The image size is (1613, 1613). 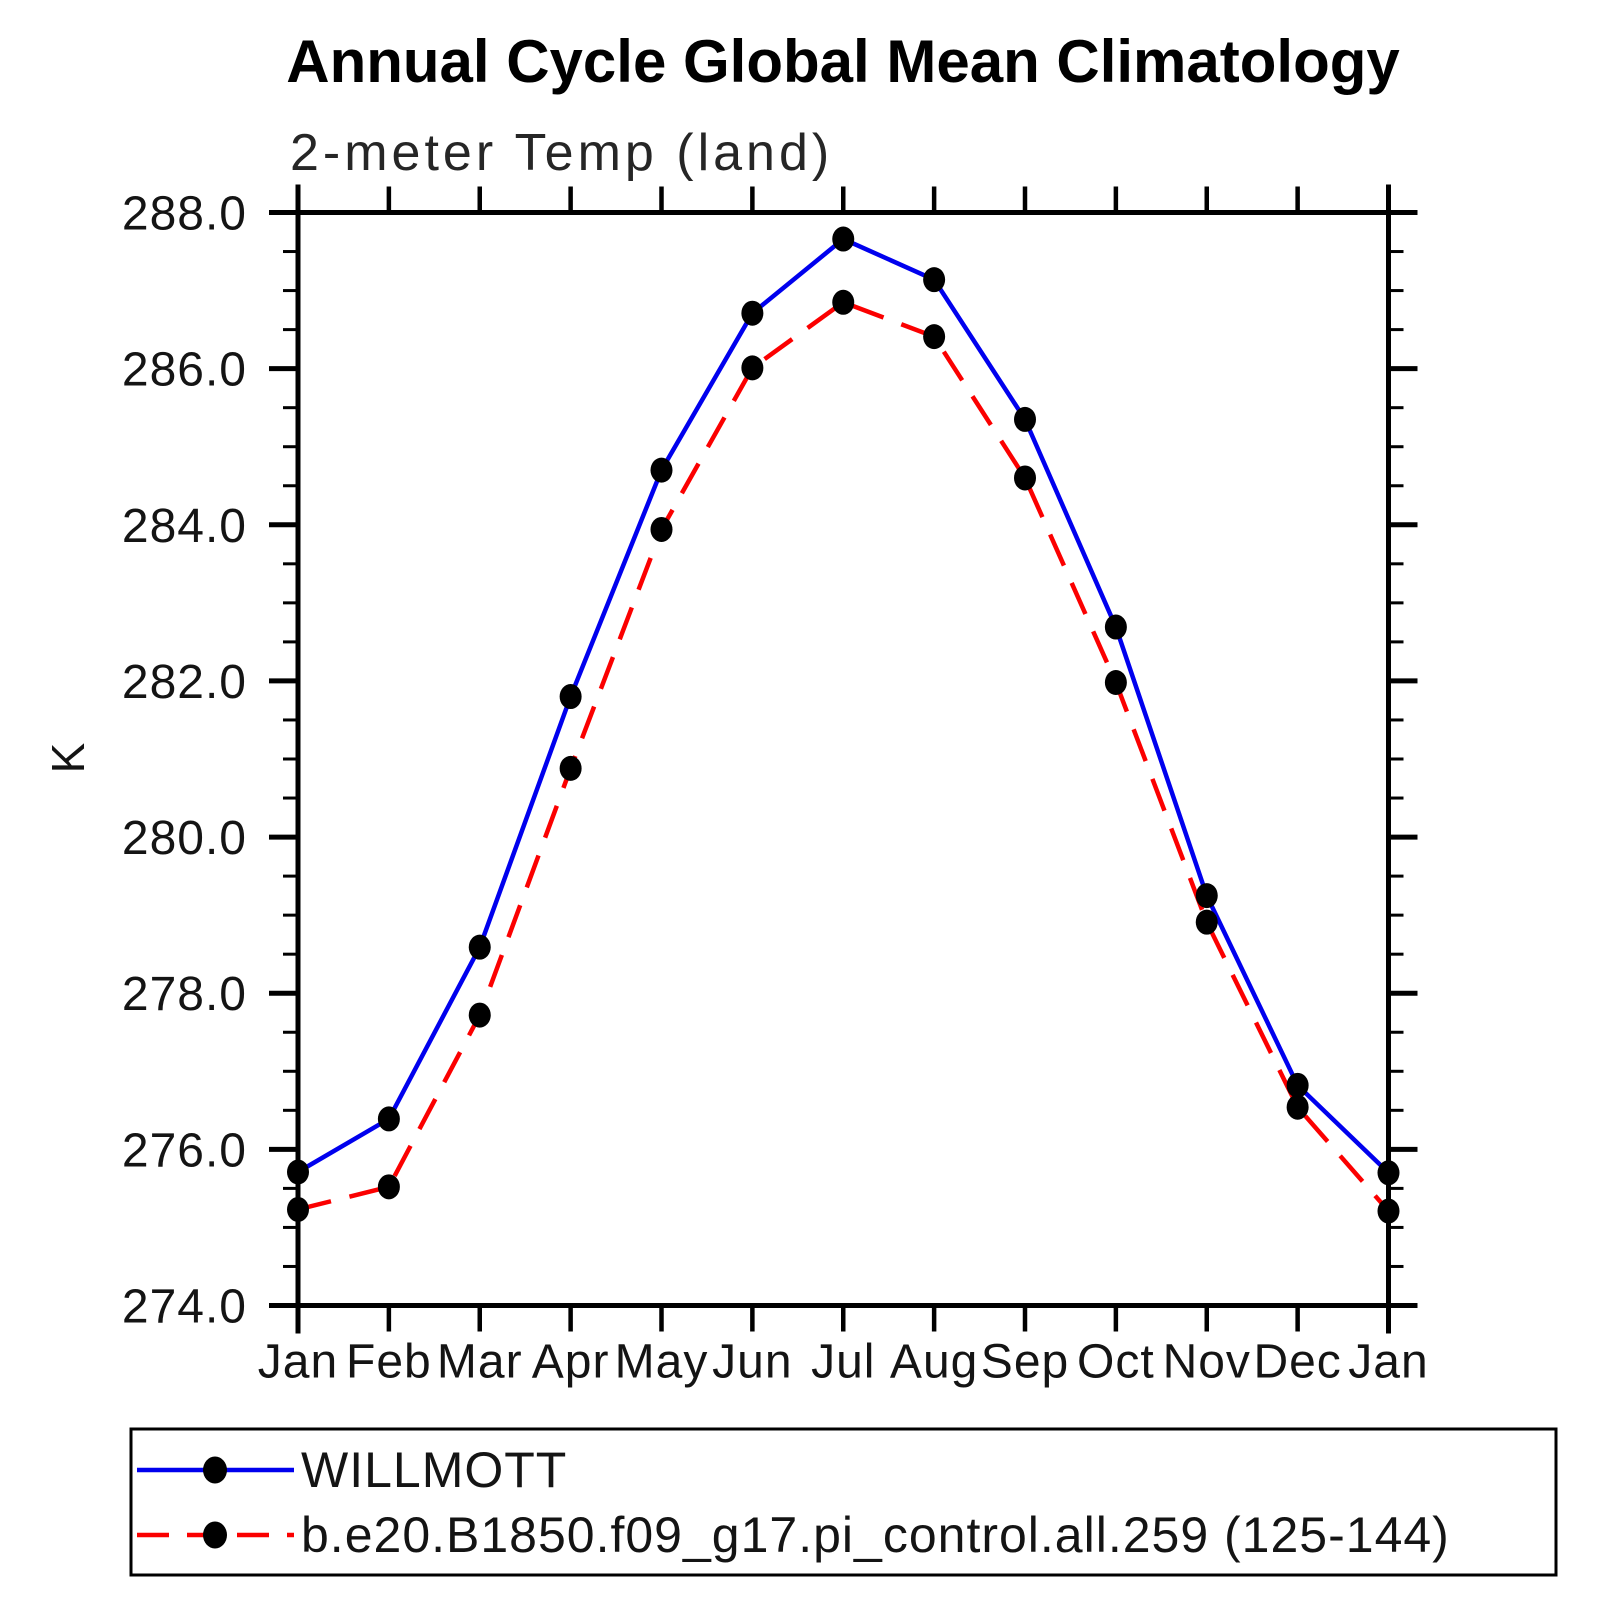 What do you see at coordinates (184, 1307) in the screenshot?
I see `y-tick-label: 274.0` at bounding box center [184, 1307].